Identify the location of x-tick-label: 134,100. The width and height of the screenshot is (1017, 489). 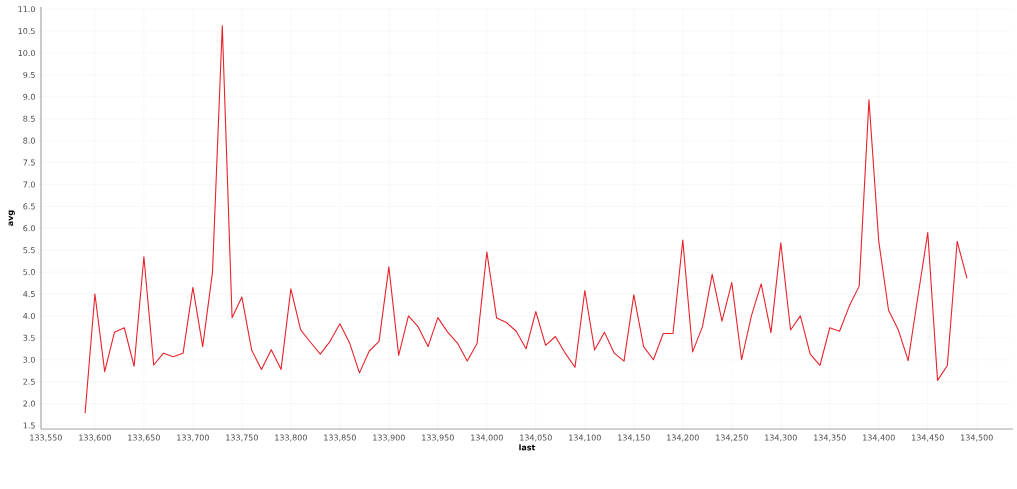
(585, 438).